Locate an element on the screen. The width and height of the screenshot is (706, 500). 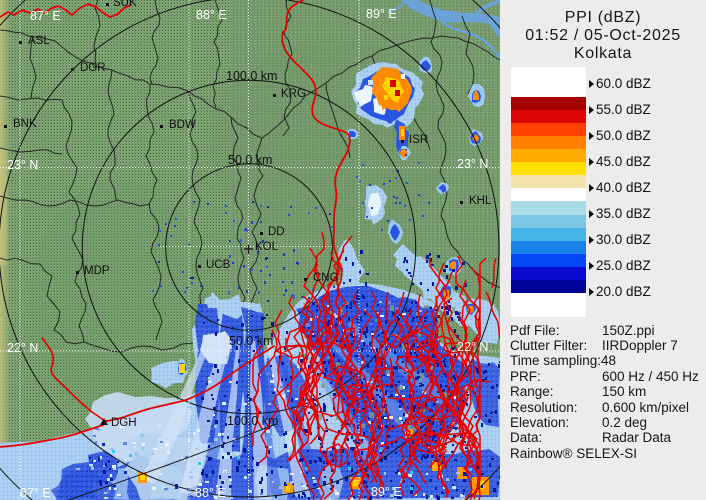
svg-text: ASL is located at coordinates (39, 41).